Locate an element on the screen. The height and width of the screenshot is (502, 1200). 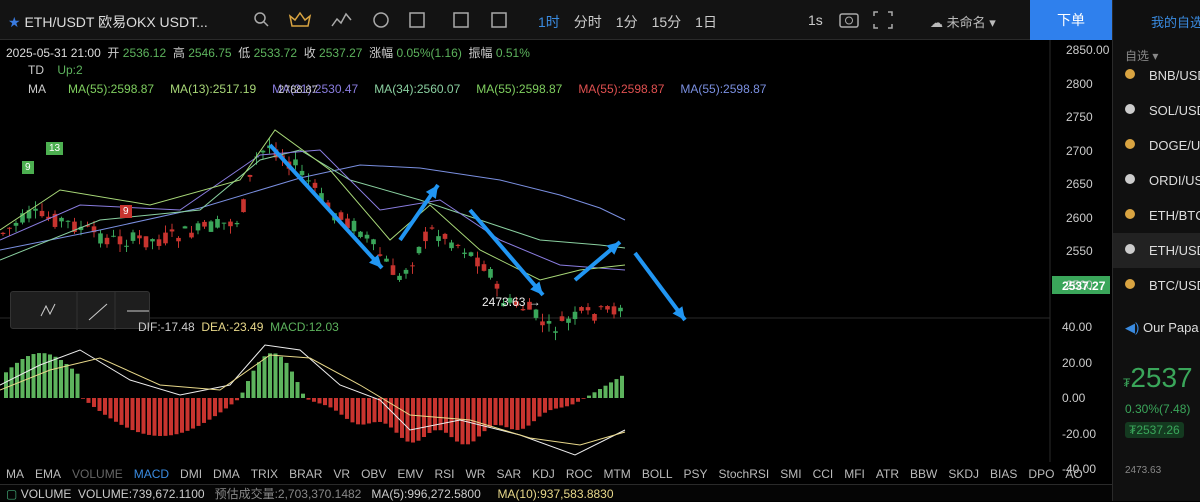
indicator-tab: PSY is located at coordinates (695, 474).